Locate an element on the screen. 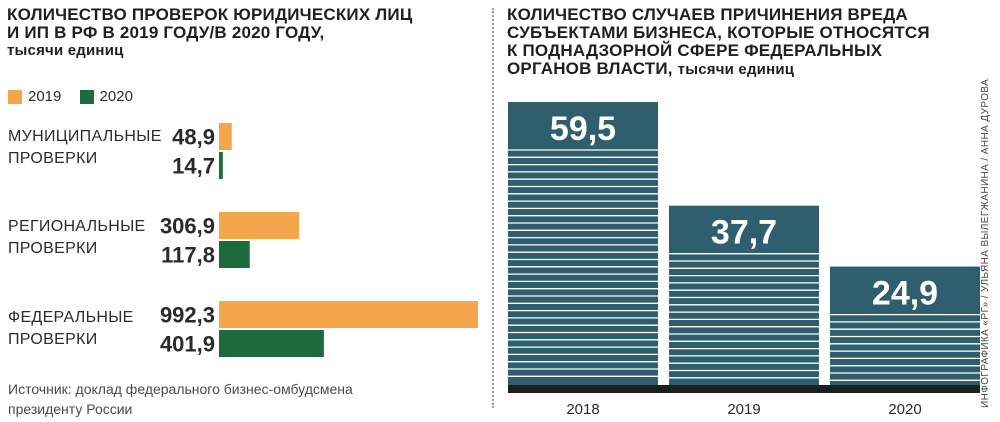 The width and height of the screenshot is (1000, 422). right-title-unit: тысячи единиц is located at coordinates (736, 69).